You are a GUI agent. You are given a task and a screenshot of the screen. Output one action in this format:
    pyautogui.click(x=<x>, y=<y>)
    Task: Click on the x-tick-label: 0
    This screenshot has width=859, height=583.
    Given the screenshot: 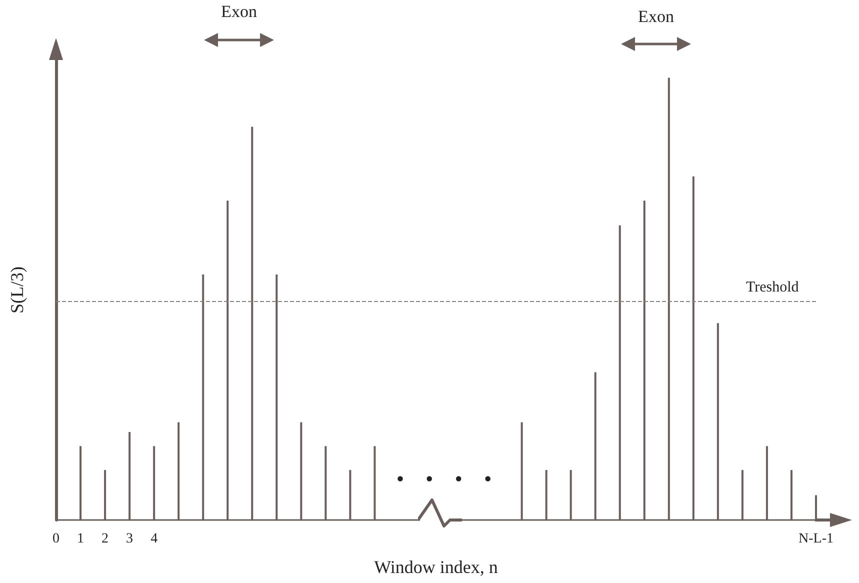 What is the action you would take?
    pyautogui.click(x=56, y=539)
    